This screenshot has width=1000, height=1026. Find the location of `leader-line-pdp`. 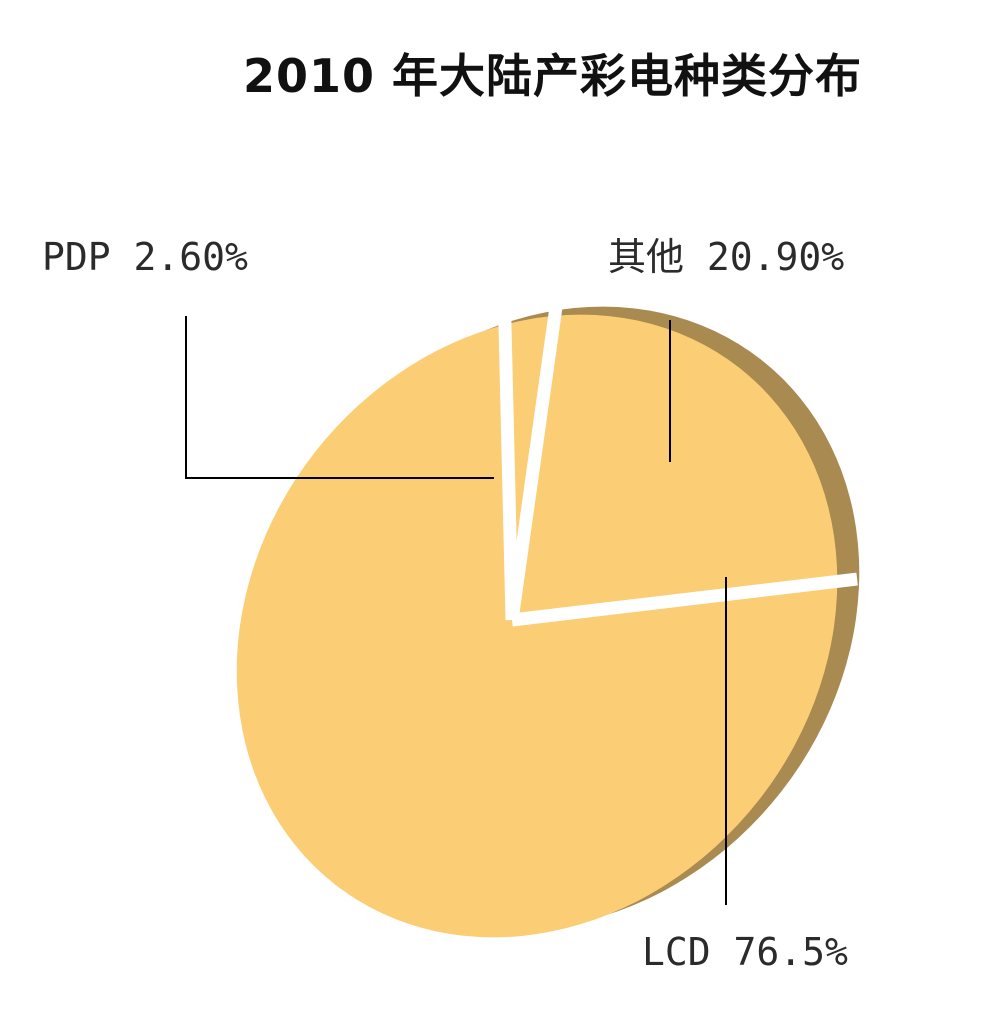

leader-line-pdp is located at coordinates (339, 397).